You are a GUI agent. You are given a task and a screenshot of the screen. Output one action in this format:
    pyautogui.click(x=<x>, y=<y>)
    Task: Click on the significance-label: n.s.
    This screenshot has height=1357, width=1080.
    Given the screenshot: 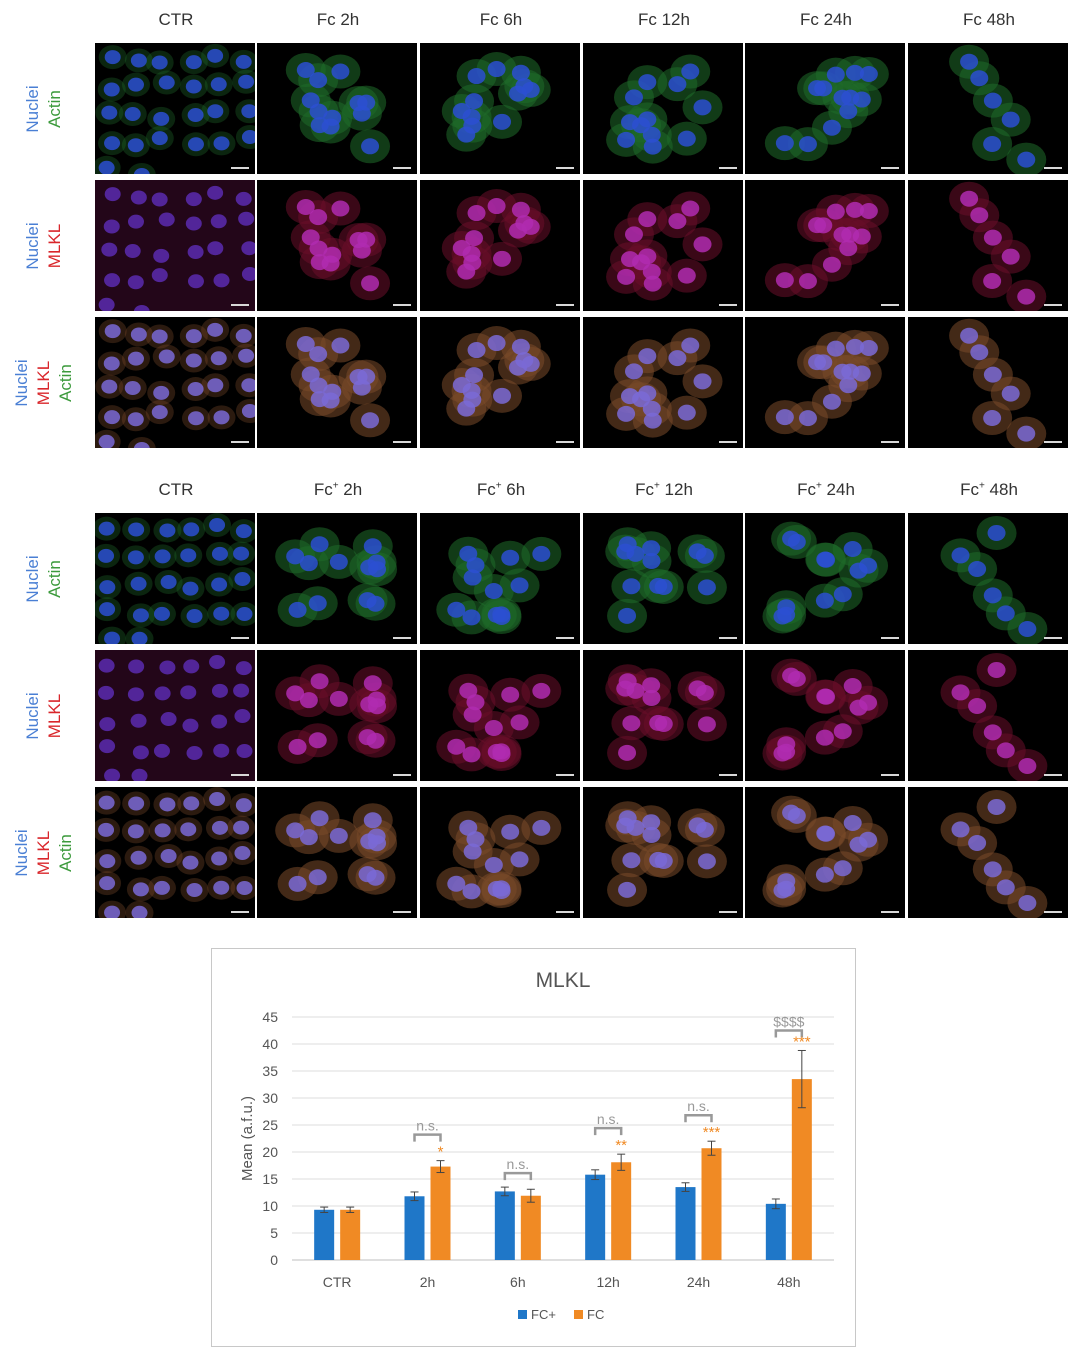 What is the action you would take?
    pyautogui.click(x=698, y=1106)
    